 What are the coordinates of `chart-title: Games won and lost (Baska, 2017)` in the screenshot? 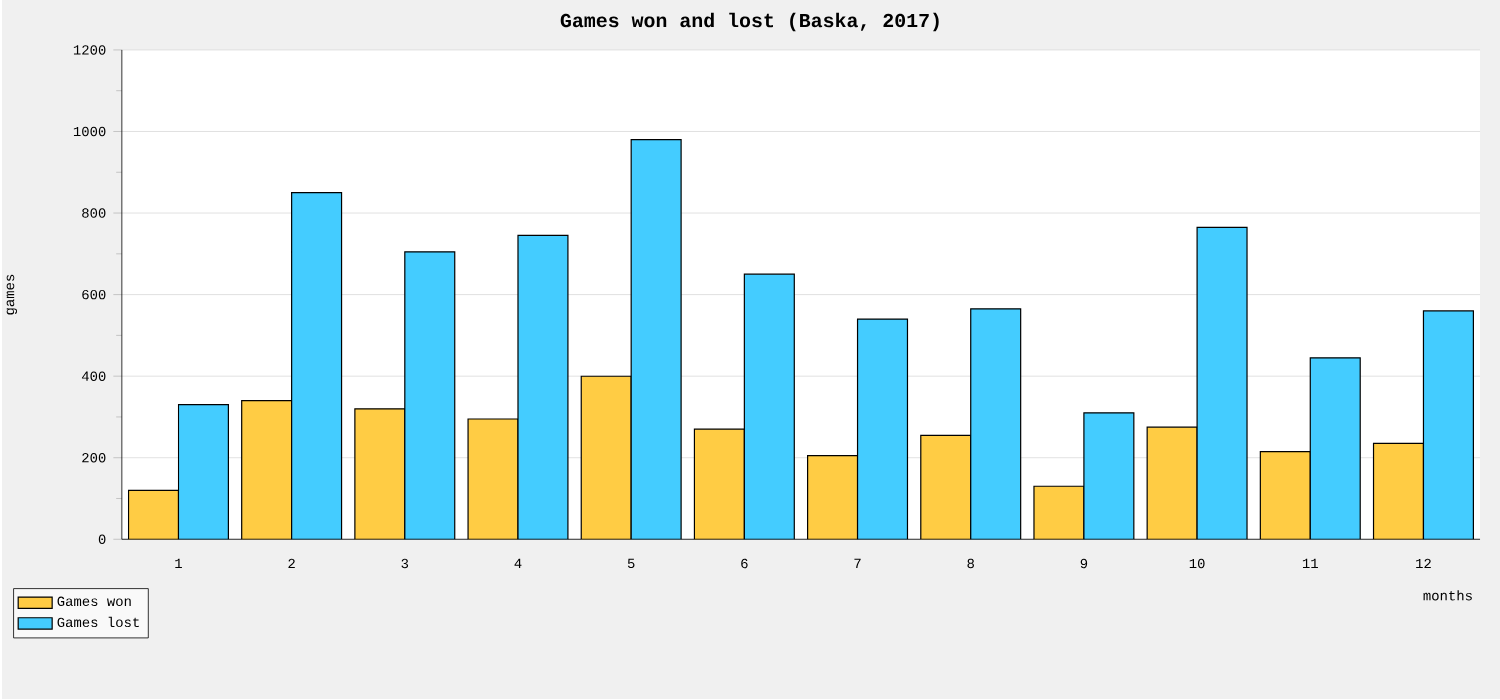 It's located at (749, 22).